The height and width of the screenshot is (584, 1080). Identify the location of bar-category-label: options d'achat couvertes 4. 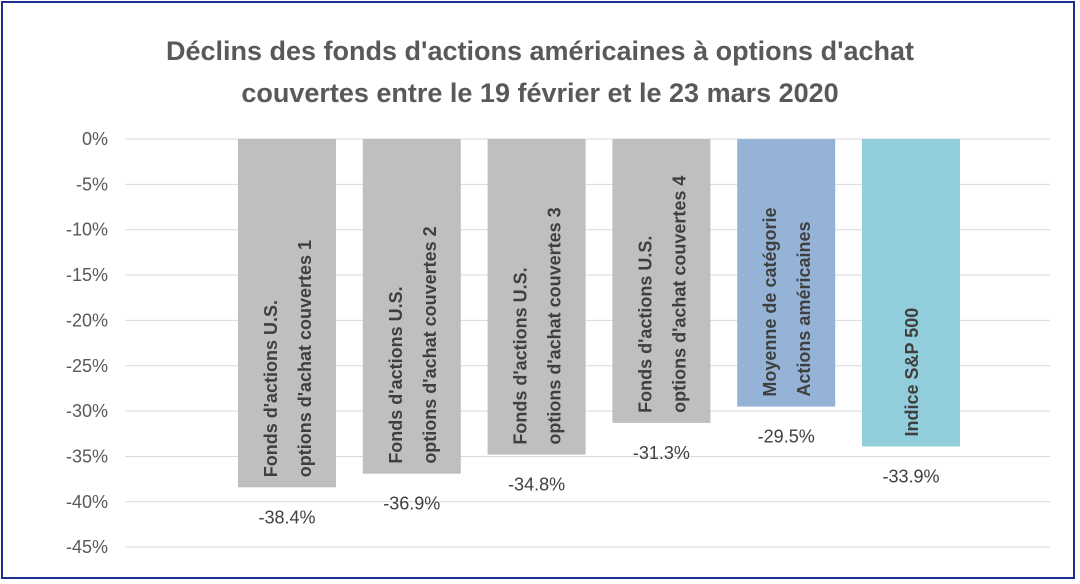
(679, 294).